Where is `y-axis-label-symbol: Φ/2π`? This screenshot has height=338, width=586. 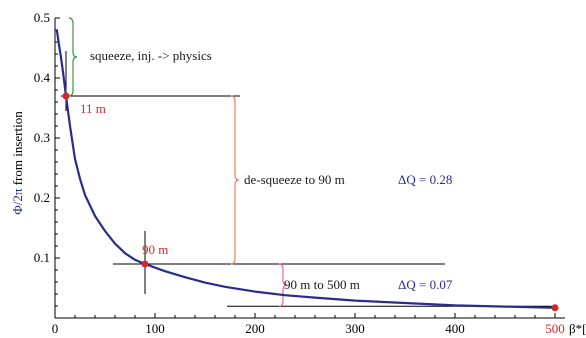
y-axis-label-symbol: Φ/2π is located at coordinates (17, 201).